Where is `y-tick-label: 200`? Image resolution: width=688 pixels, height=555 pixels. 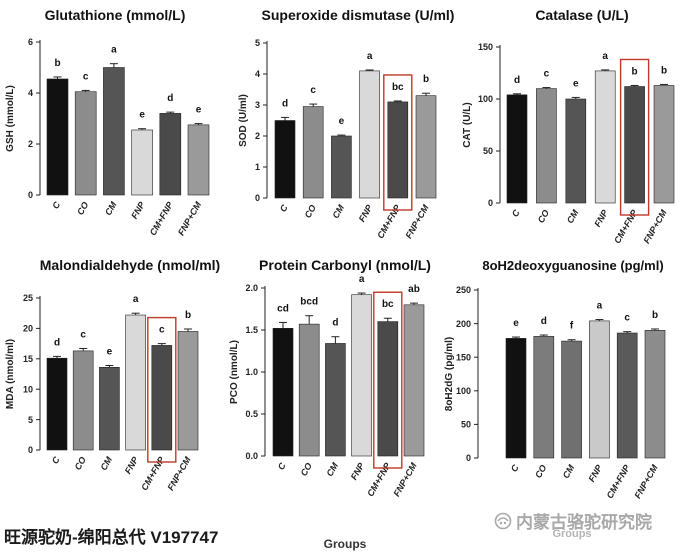
y-tick-label: 200 is located at coordinates (463, 324).